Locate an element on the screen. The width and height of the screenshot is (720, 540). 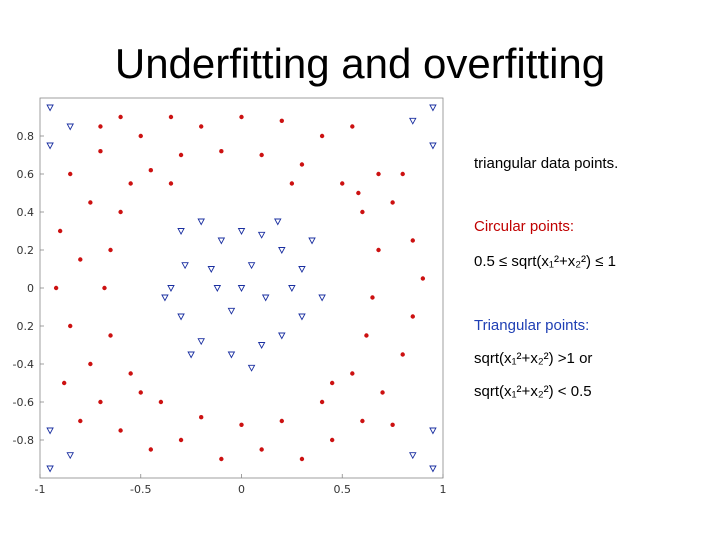
x-tick-label: 1 is located at coordinates (443, 489).